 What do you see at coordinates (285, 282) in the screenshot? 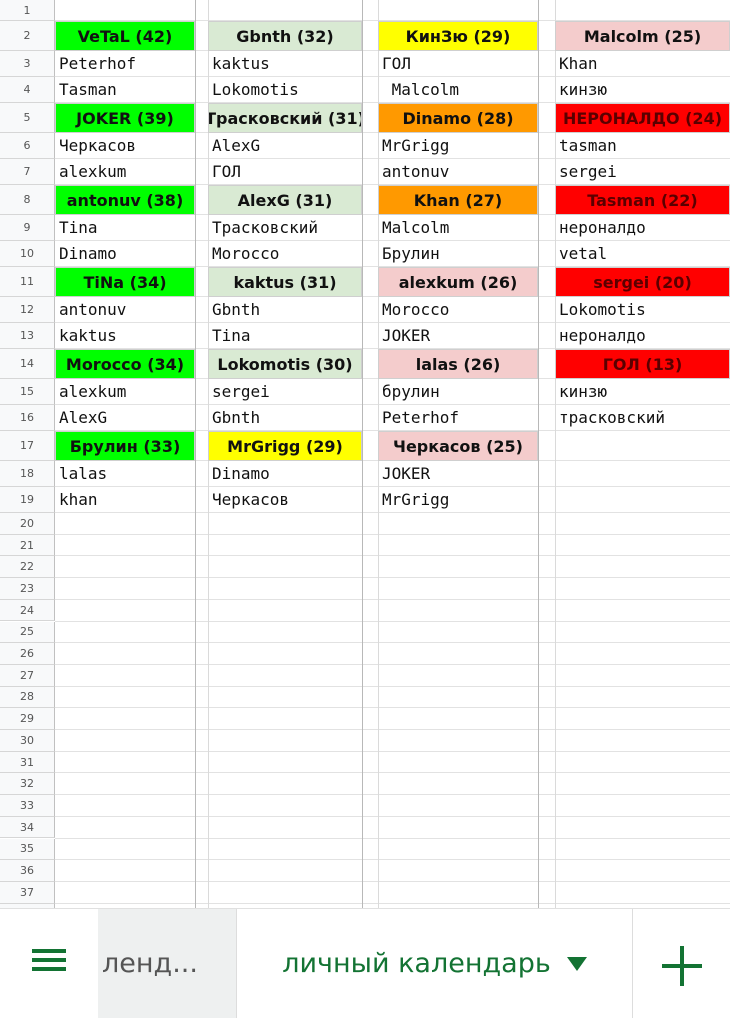
I see `group-header-cell: kaktus (31)` at bounding box center [285, 282].